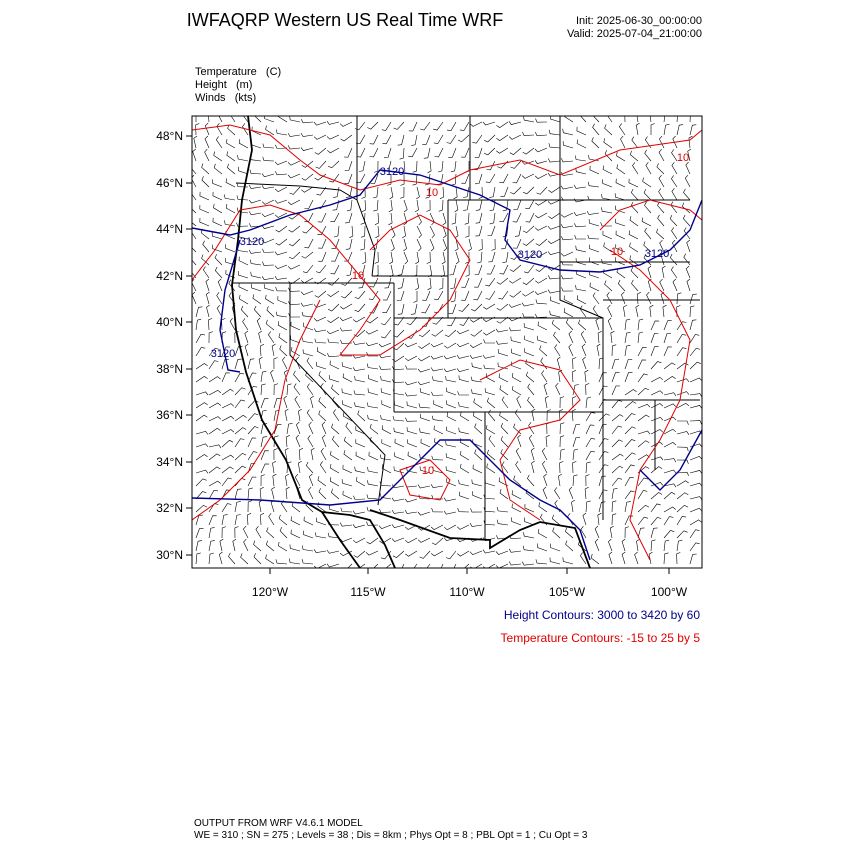 The width and height of the screenshot is (850, 850). Describe the element at coordinates (223, 85) in the screenshot. I see `field-label: Height (m)` at that location.